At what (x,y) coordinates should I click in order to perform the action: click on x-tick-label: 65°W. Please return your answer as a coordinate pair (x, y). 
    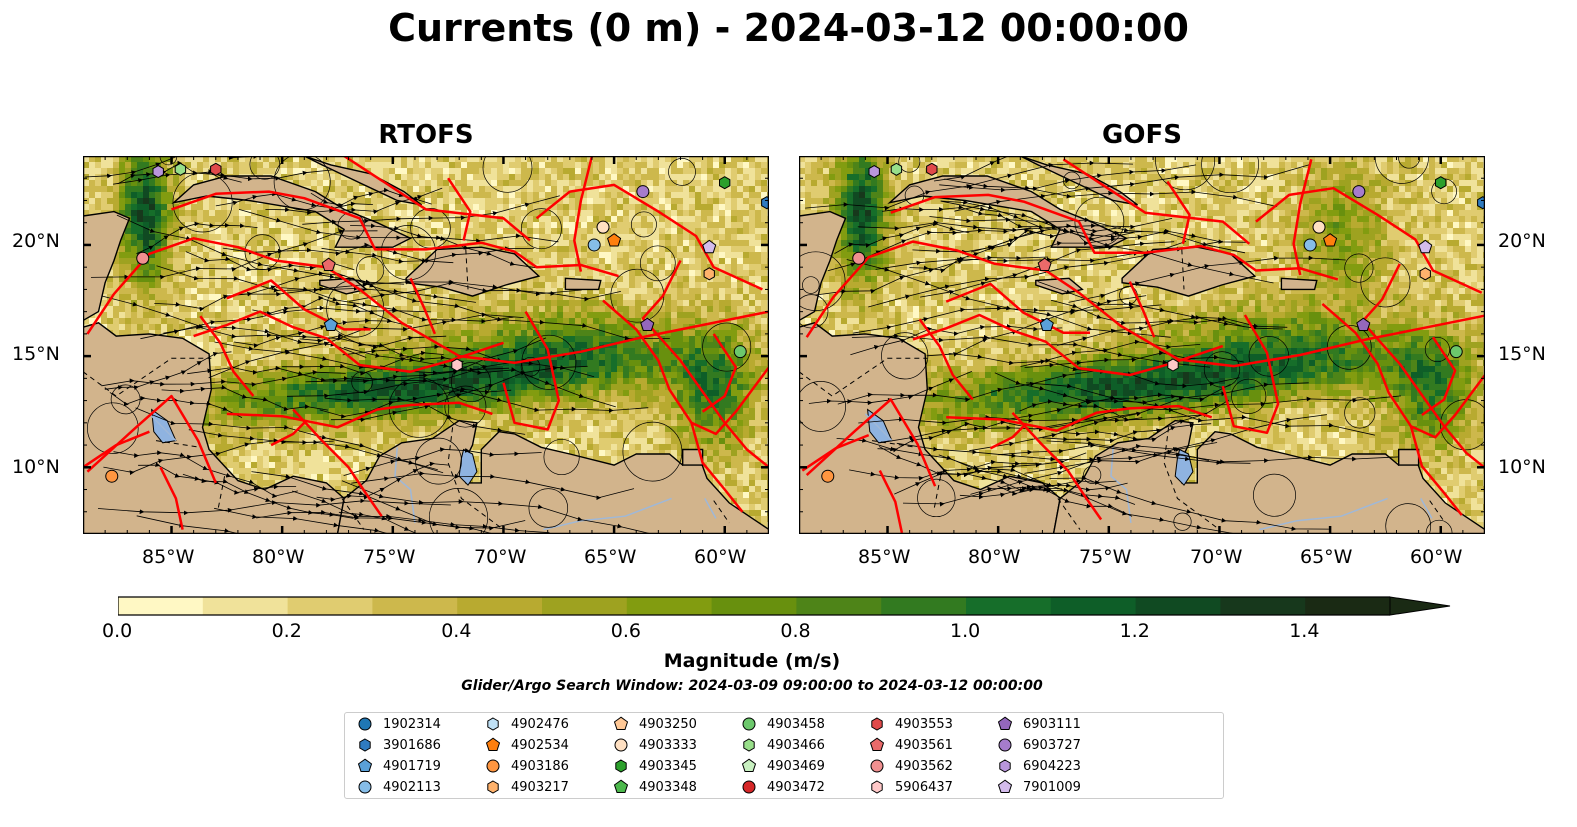
    Looking at the image, I should click on (1326, 557).